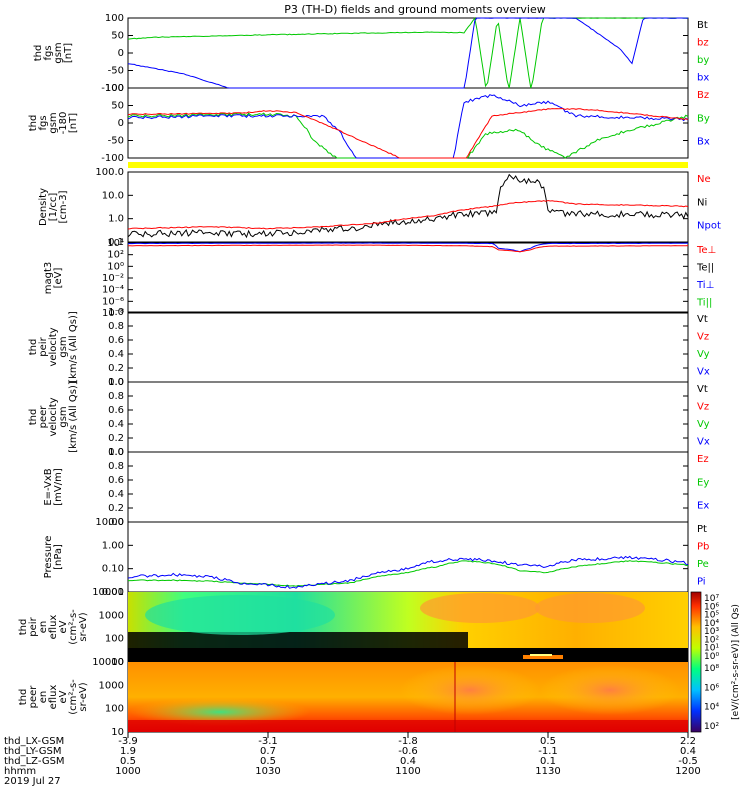 Image resolution: width=750 pixels, height=800 pixels. Describe the element at coordinates (703, 482) in the screenshot. I see `legend-ey: Ey` at that location.